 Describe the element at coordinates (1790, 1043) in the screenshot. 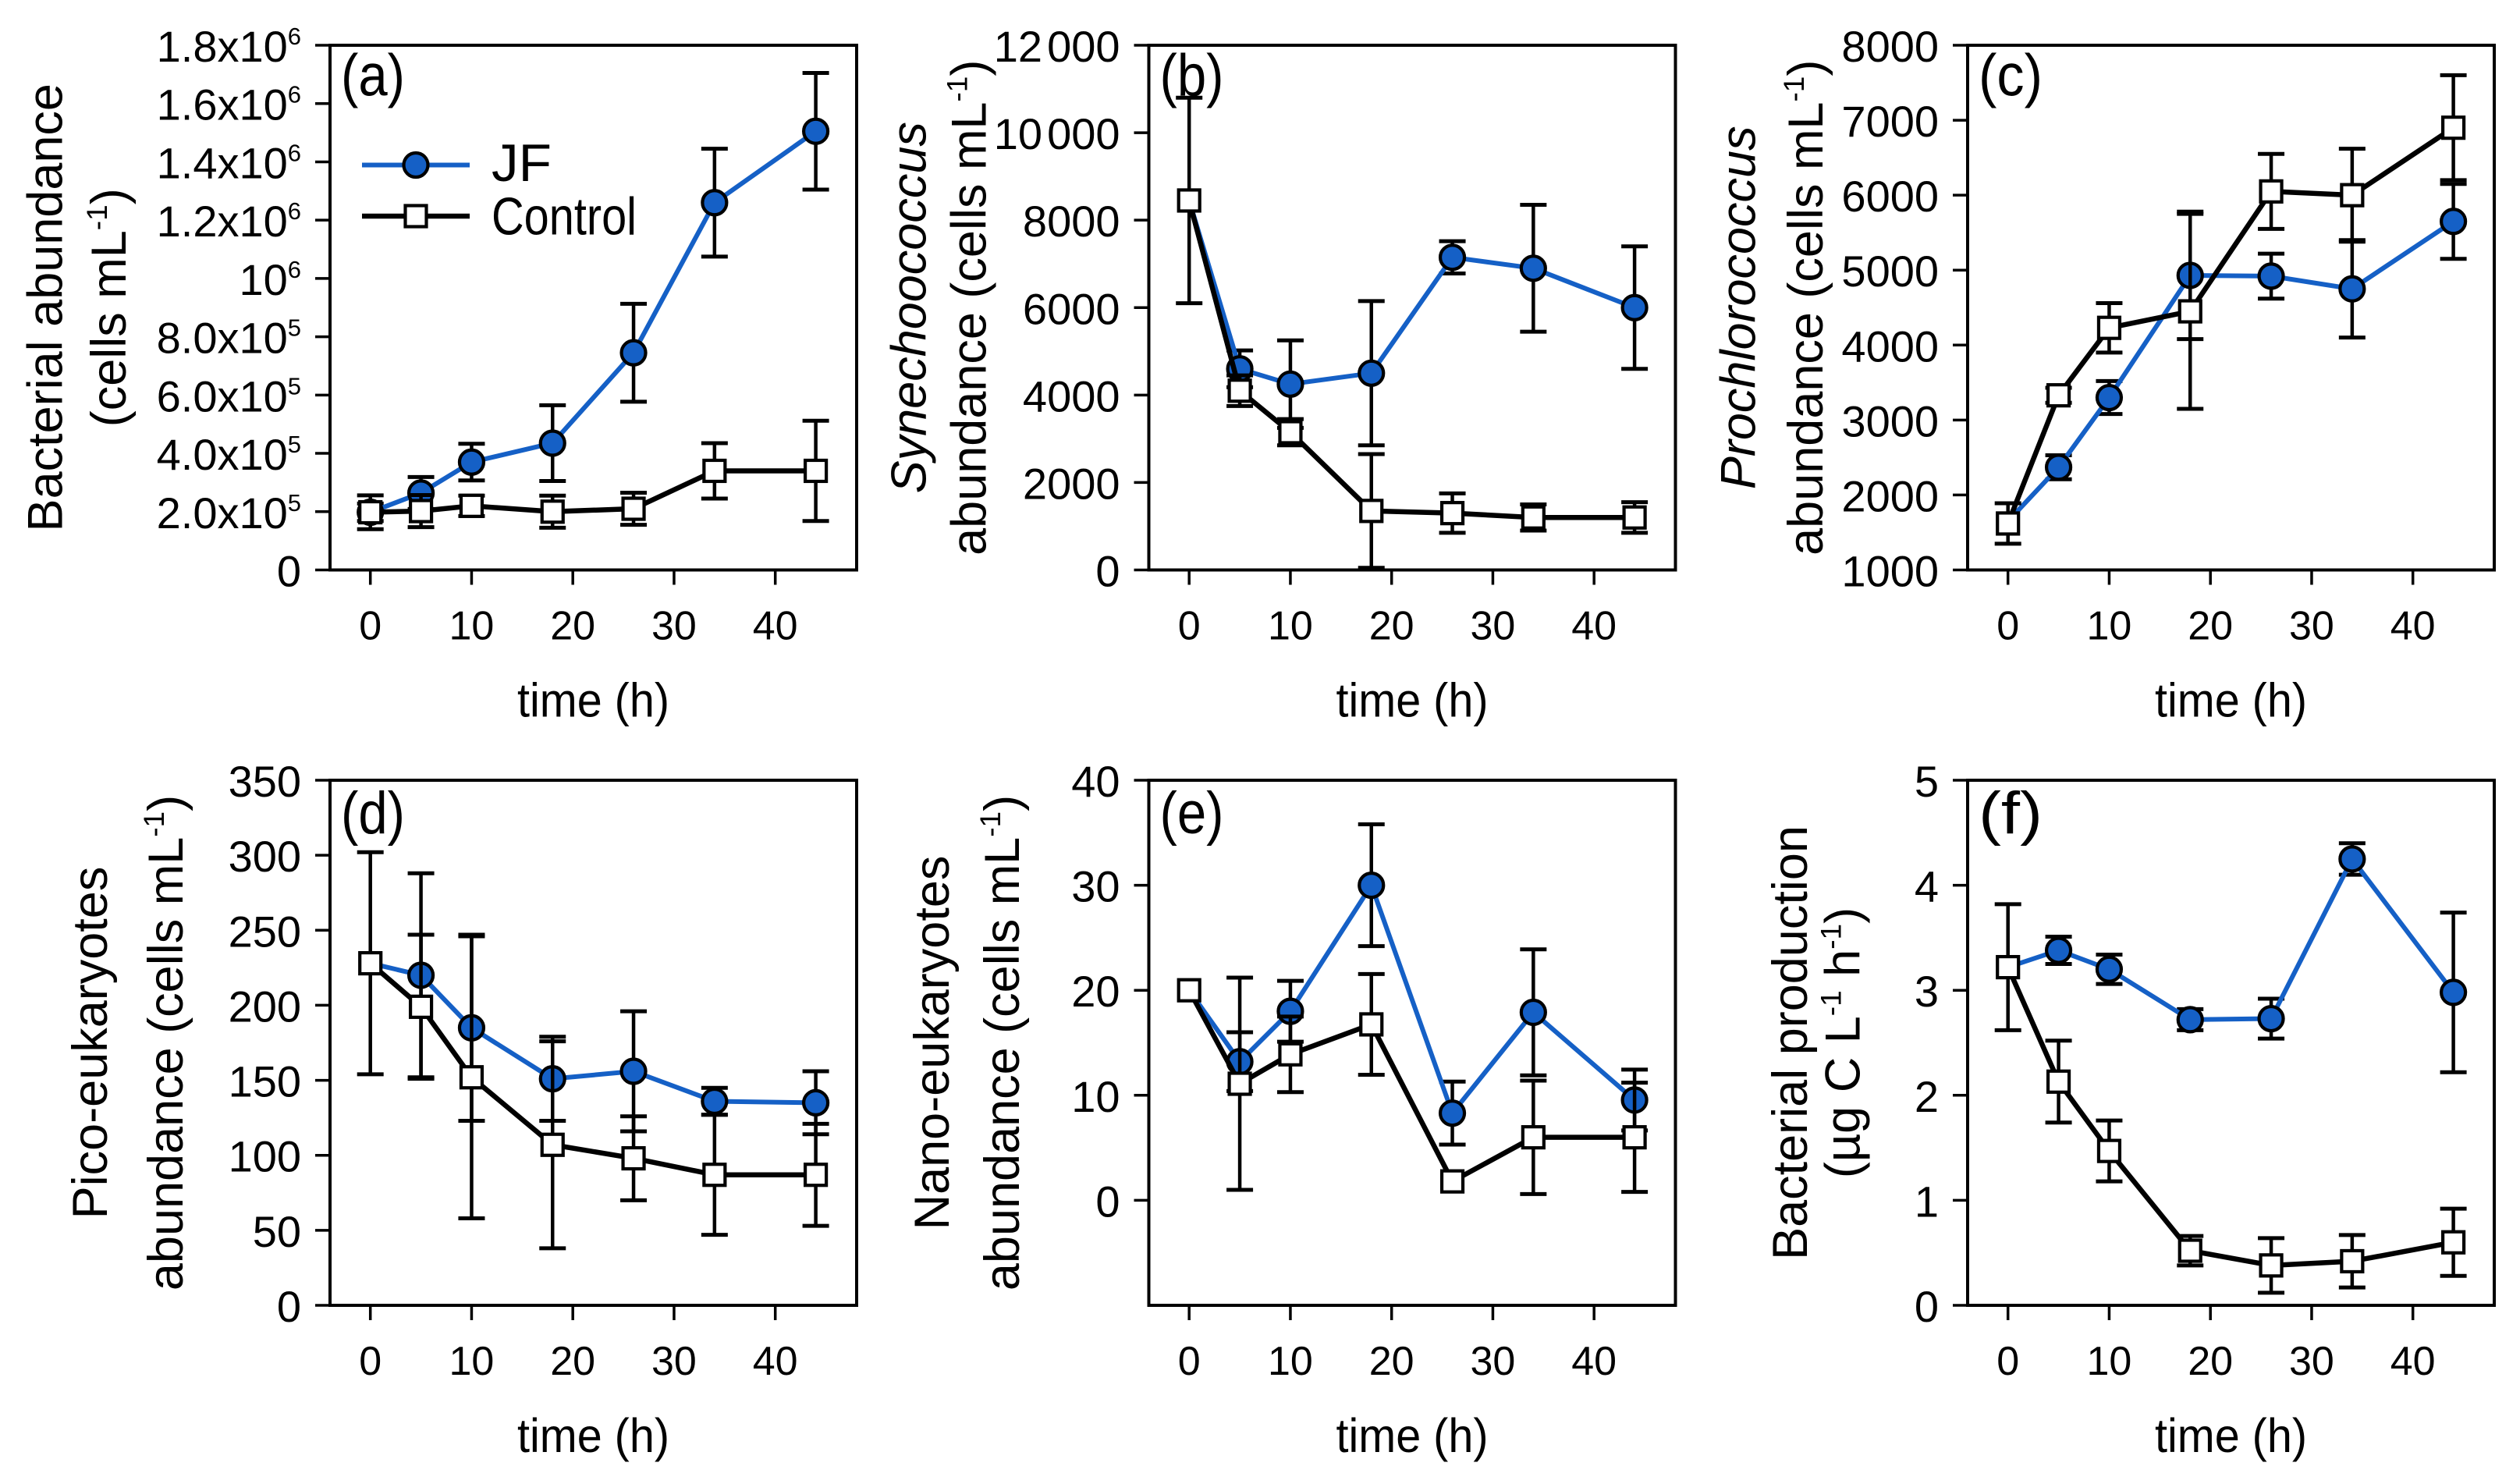

I see `svg-text: Bacterial production` at that location.